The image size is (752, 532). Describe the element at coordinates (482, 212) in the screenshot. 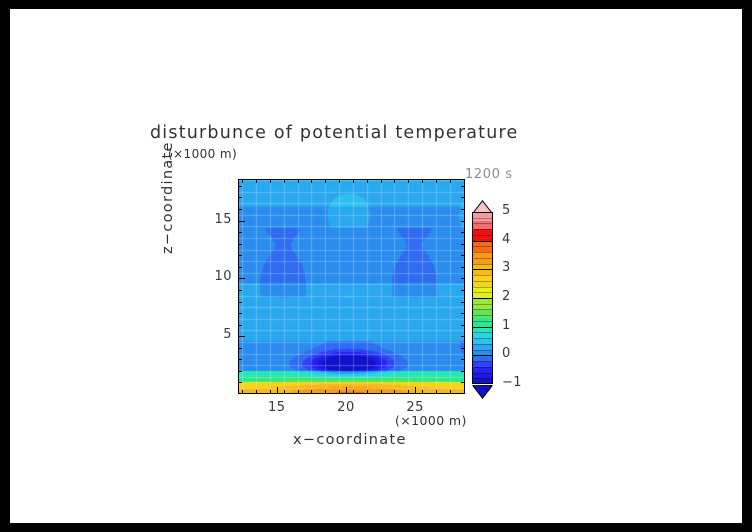

I see `colorbar-edge` at that location.